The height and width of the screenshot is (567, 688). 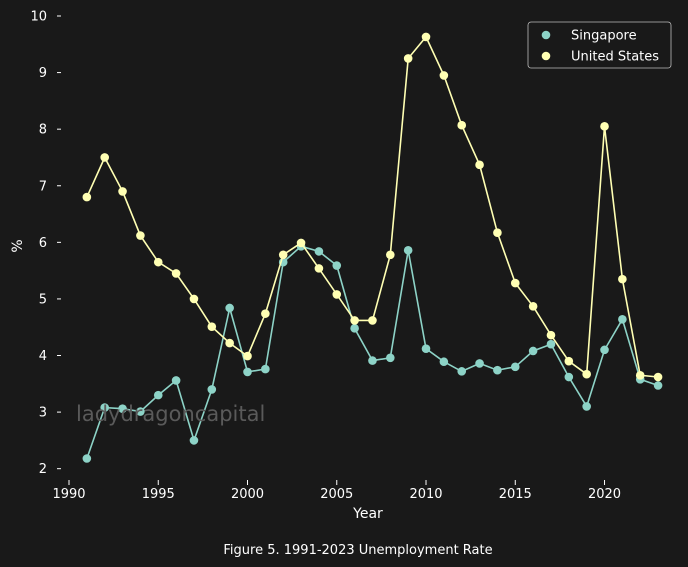 What do you see at coordinates (43, 243) in the screenshot?
I see `y-tick-label: 6` at bounding box center [43, 243].